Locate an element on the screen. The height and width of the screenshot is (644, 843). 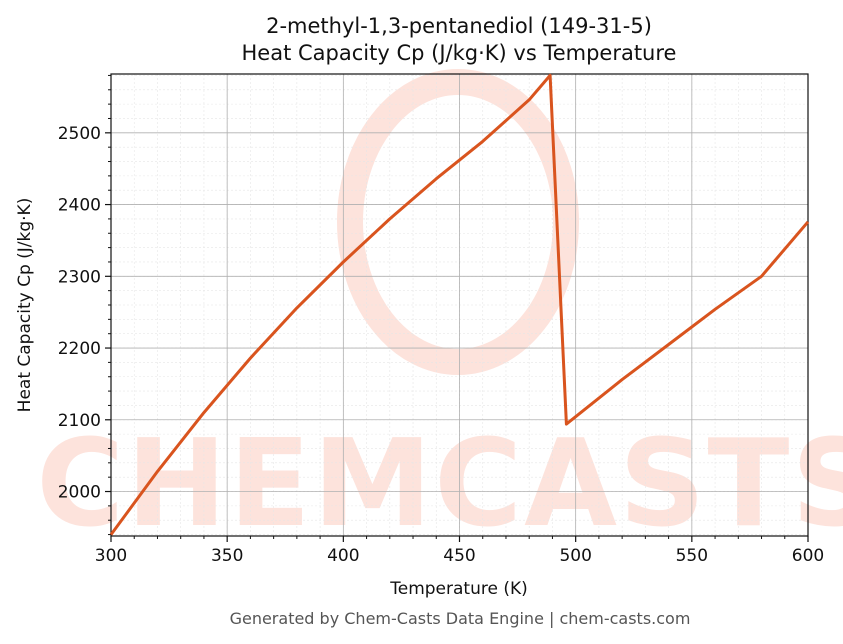
y-tick-label: 2500 is located at coordinates (79, 134).